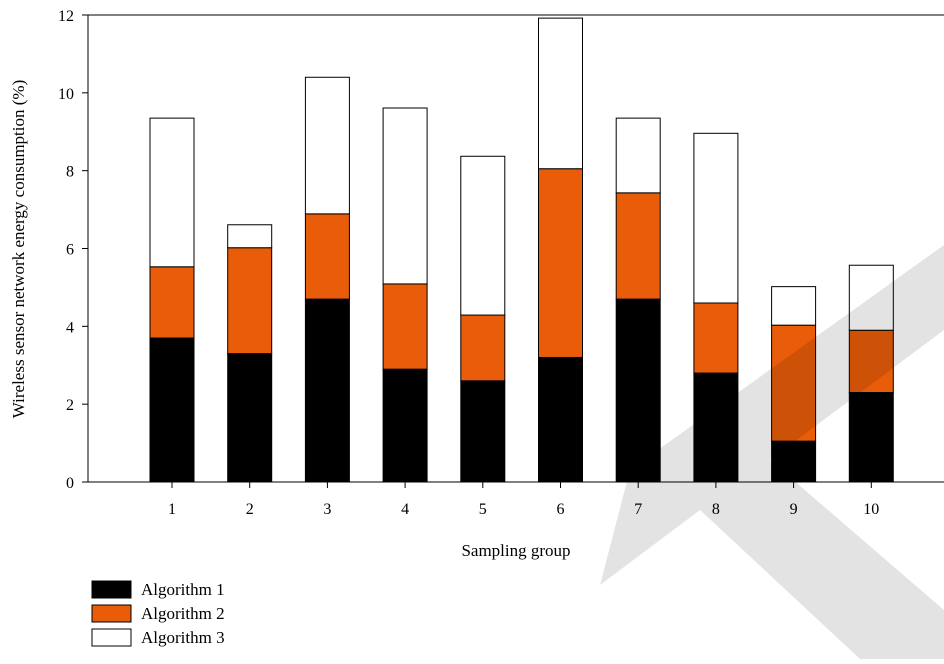 The height and width of the screenshot is (664, 944). I want to click on x-tick-label: 7, so click(638, 509).